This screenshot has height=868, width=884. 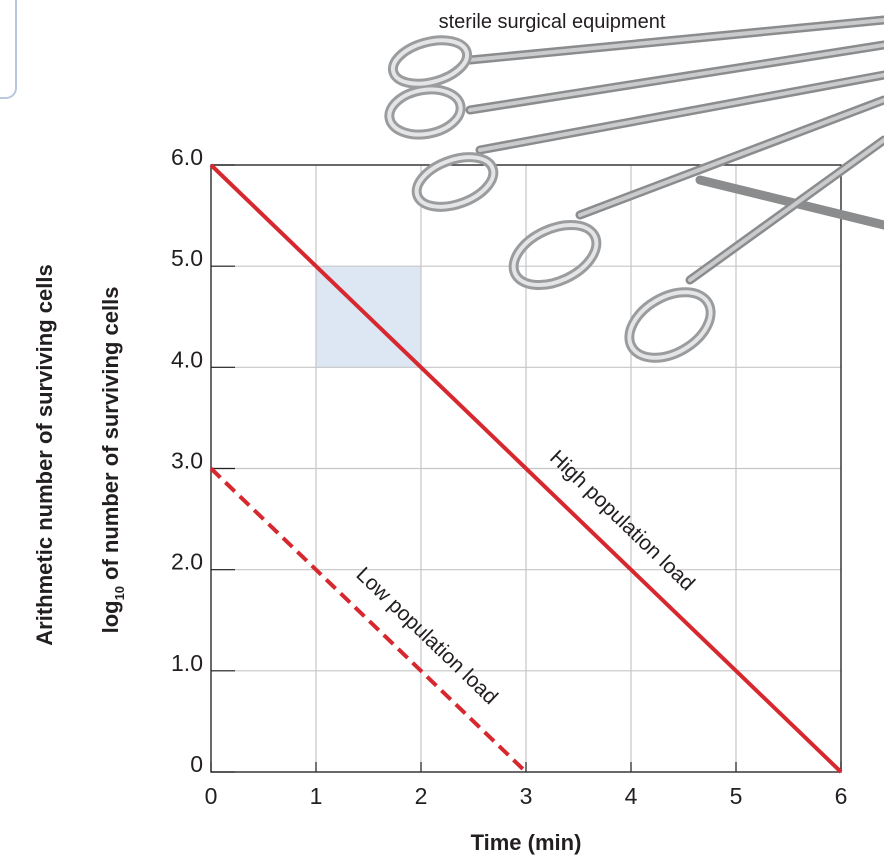 What do you see at coordinates (119, 593) in the screenshot?
I see `y-axis-label-subscript: 10` at bounding box center [119, 593].